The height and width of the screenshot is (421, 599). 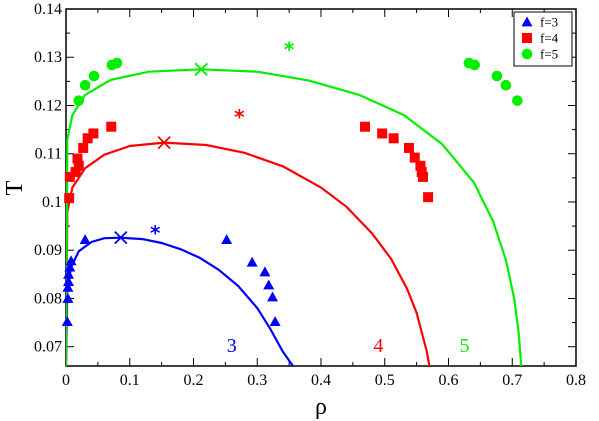 What do you see at coordinates (257, 380) in the screenshot?
I see `x-tick-label: 0.3` at bounding box center [257, 380].